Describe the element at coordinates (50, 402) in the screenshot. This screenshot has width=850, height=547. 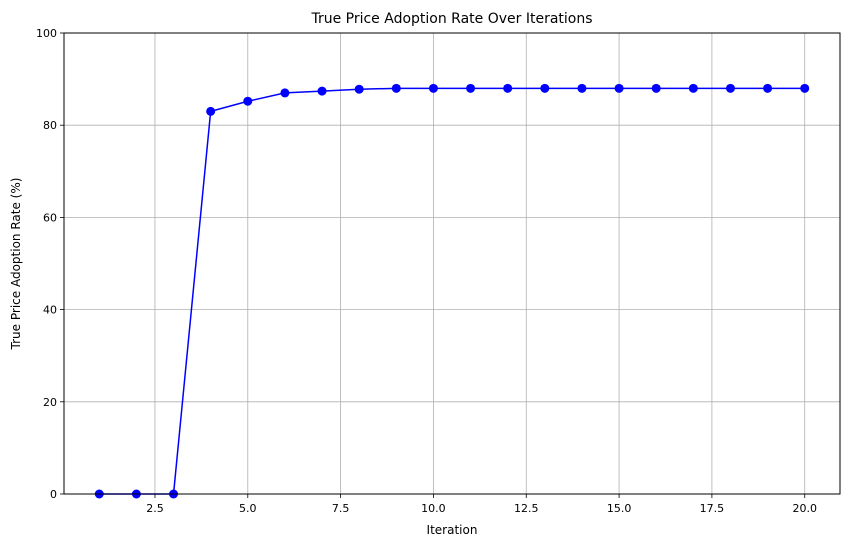
I see `y-tick-label: 20` at that location.